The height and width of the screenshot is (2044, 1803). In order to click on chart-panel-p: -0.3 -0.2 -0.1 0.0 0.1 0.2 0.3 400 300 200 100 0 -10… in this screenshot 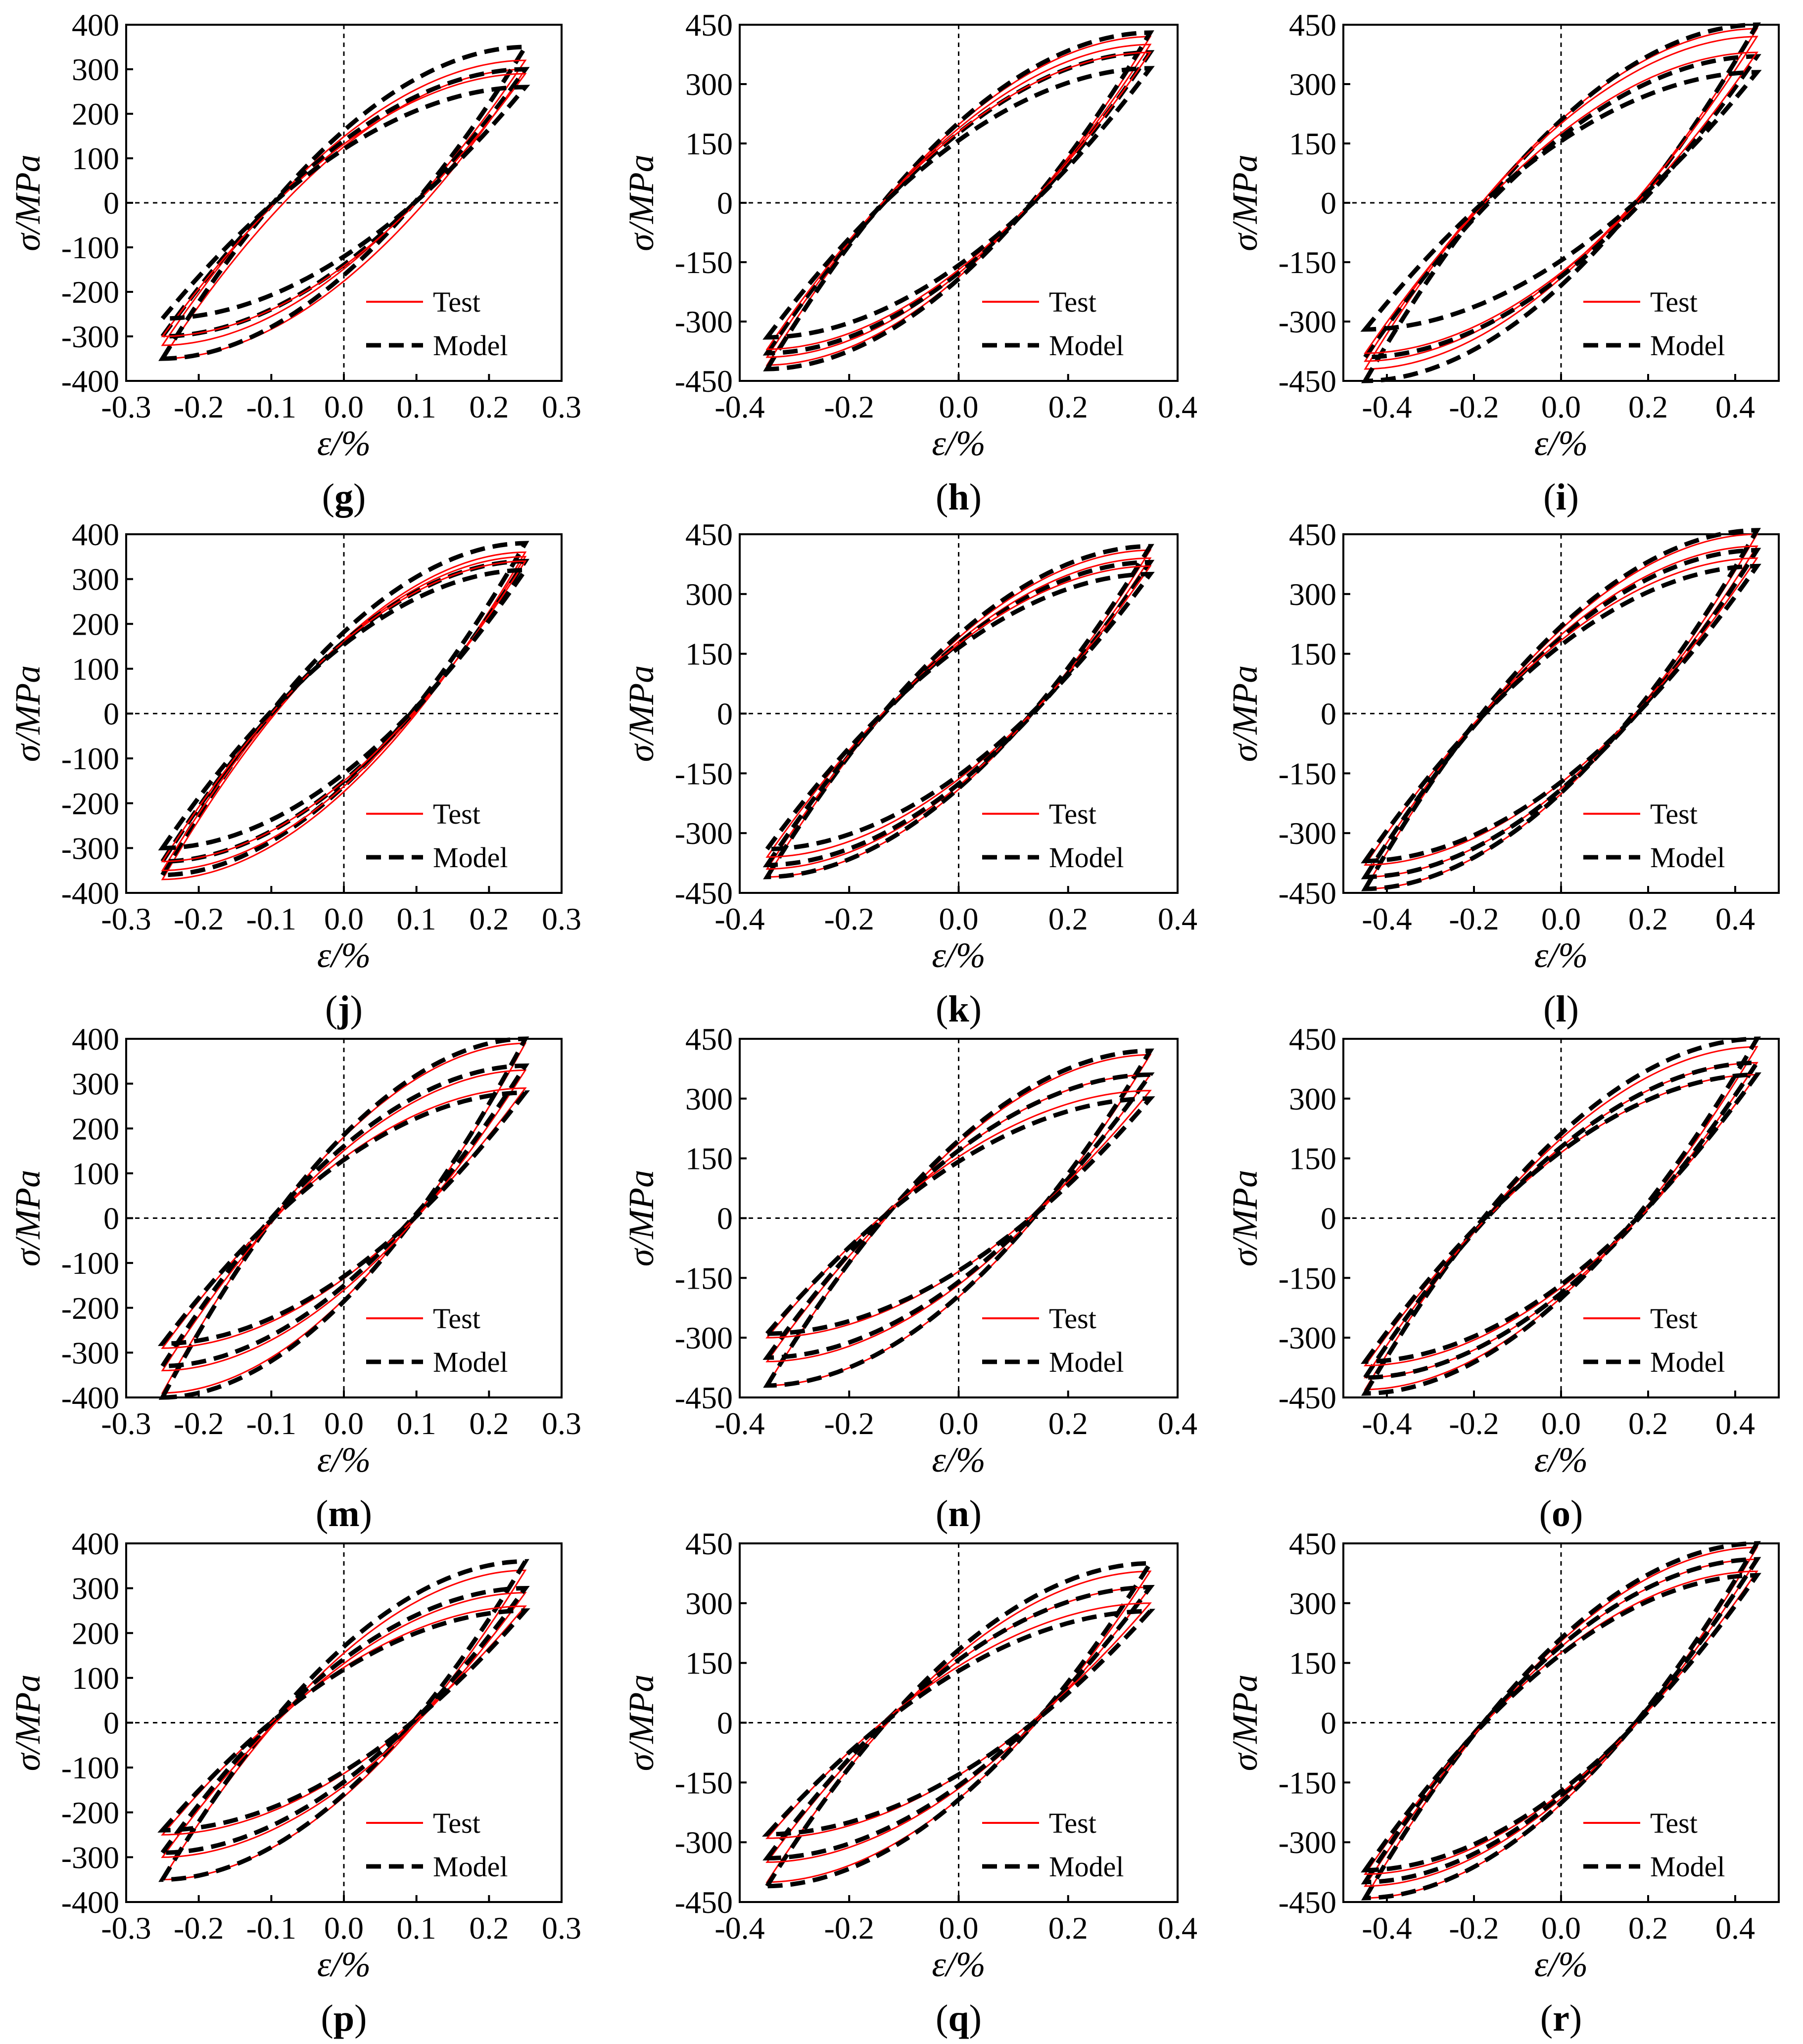, I will do `click(294, 1782)`.